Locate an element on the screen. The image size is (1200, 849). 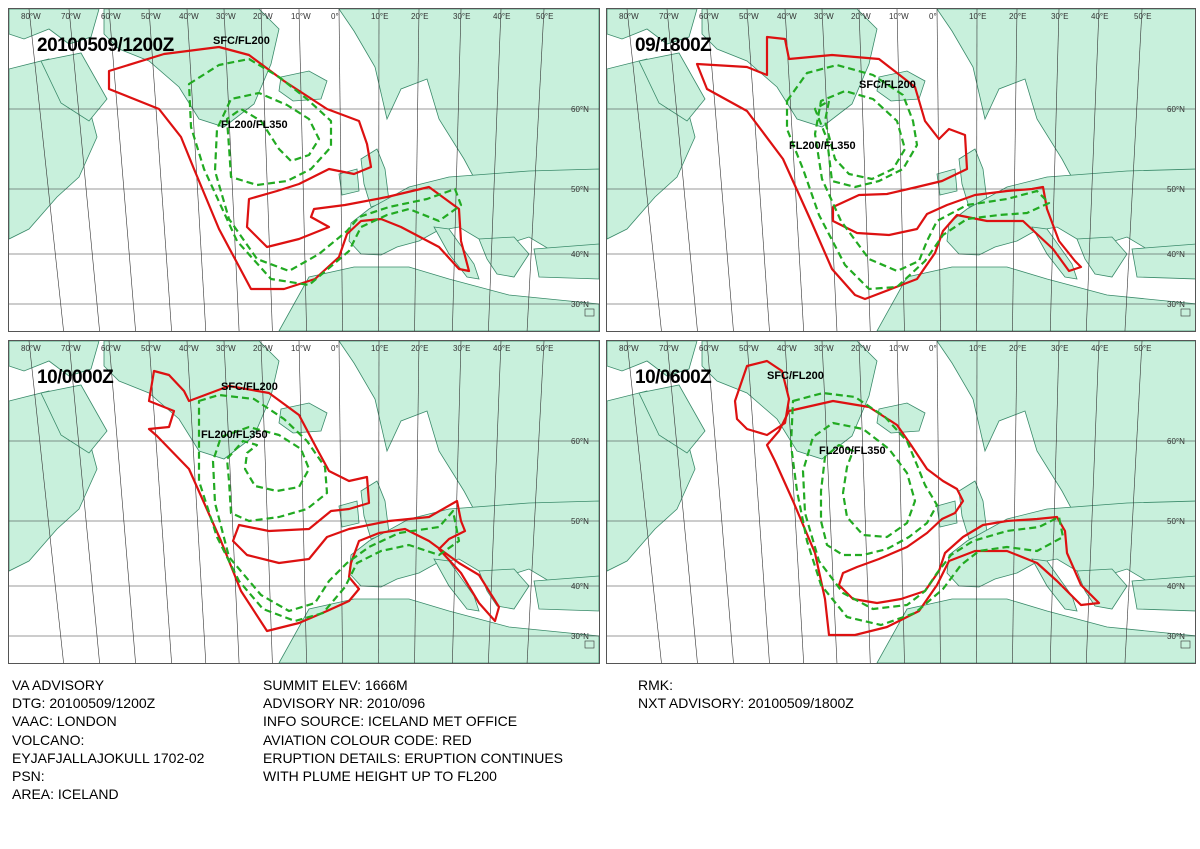
advisory-line: EYJAFJALLAJOKULL 1702-02 is located at coordinates (108, 757).